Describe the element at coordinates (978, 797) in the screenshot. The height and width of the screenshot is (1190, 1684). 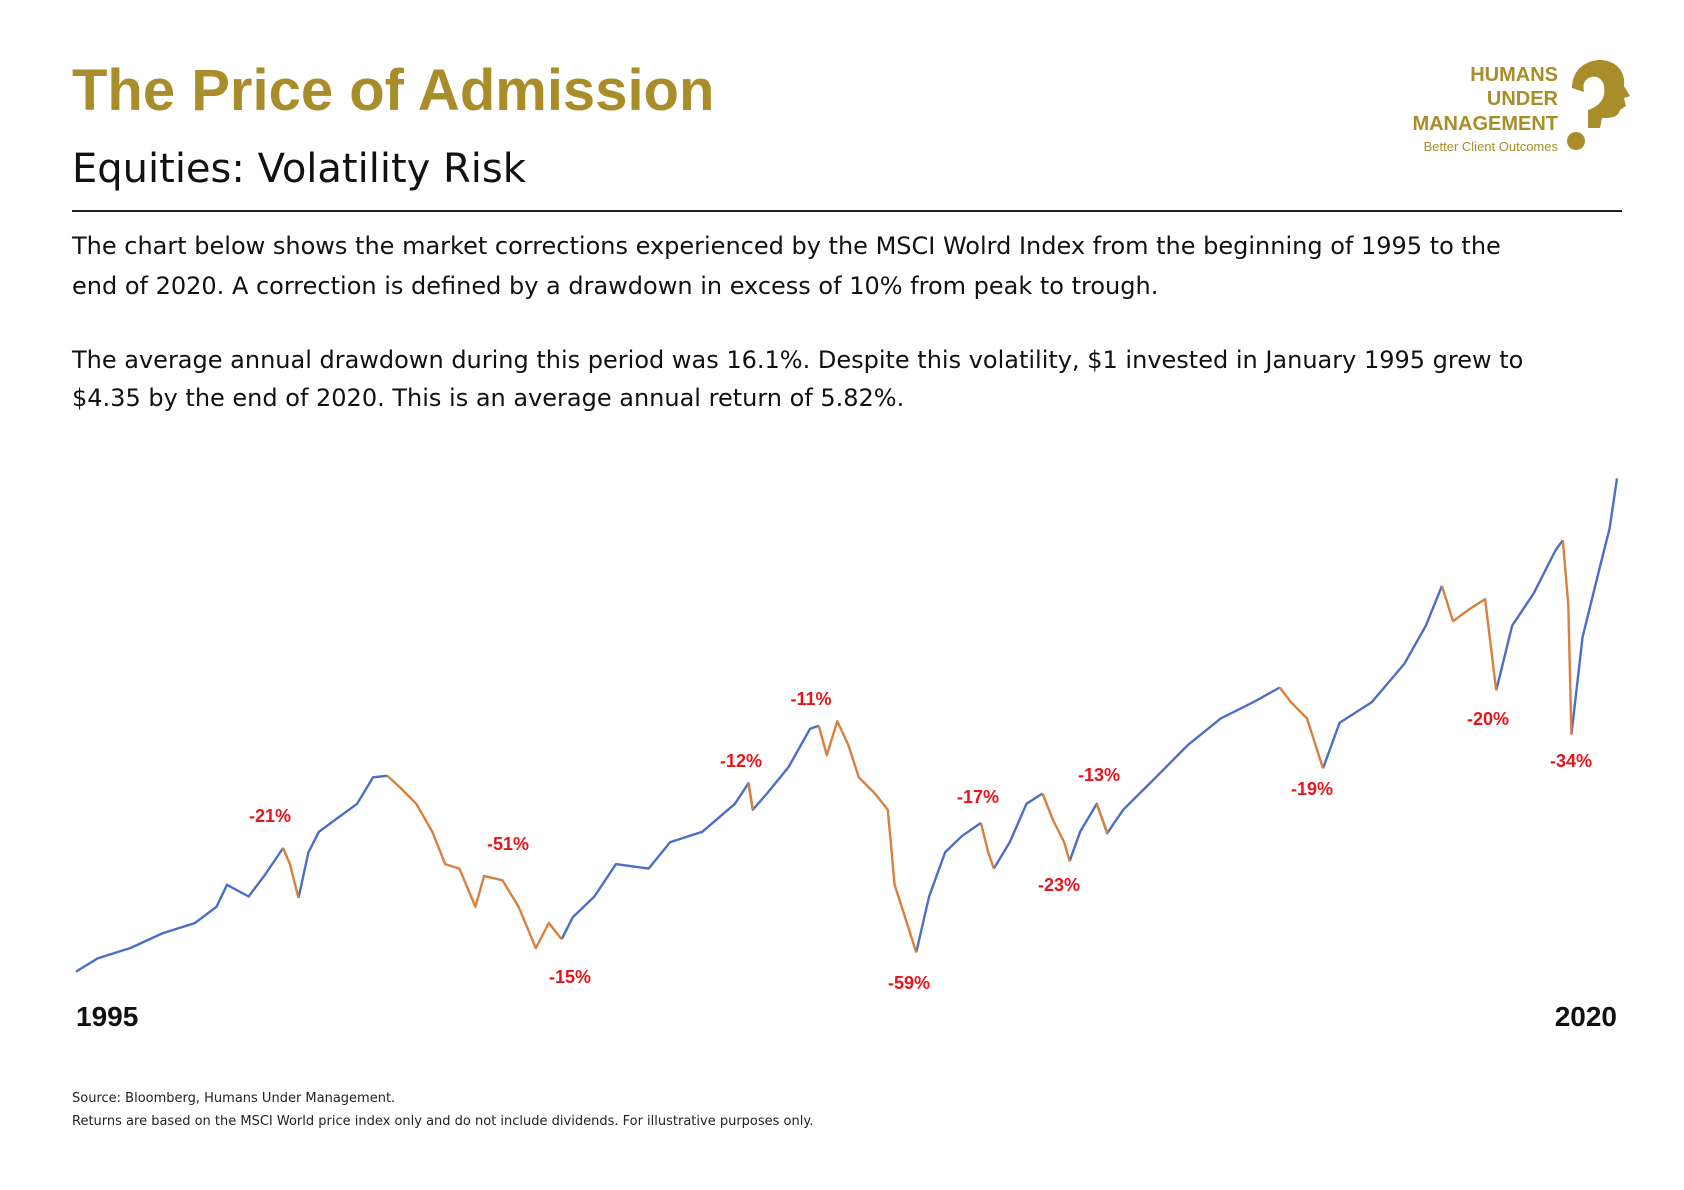
I see `drawdown-label: -17%` at that location.